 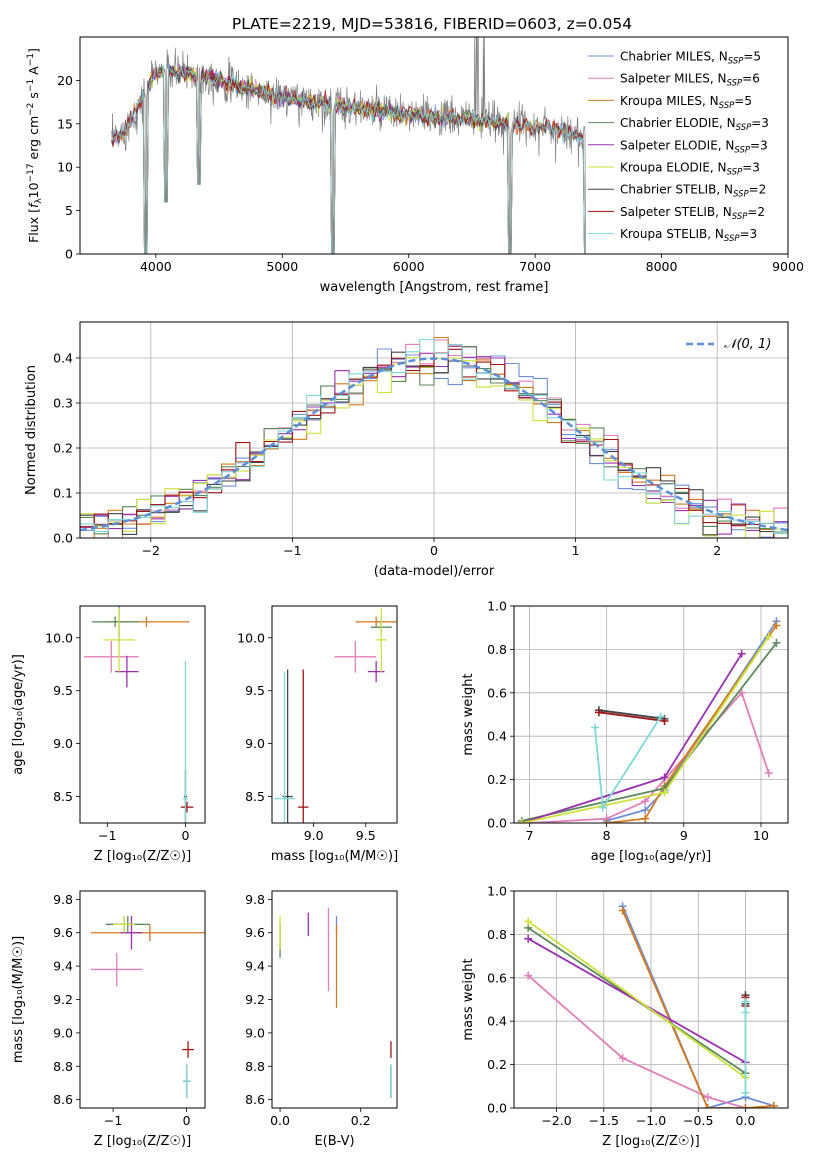 I want to click on y-tick-label: 9.0, so click(x=63, y=743).